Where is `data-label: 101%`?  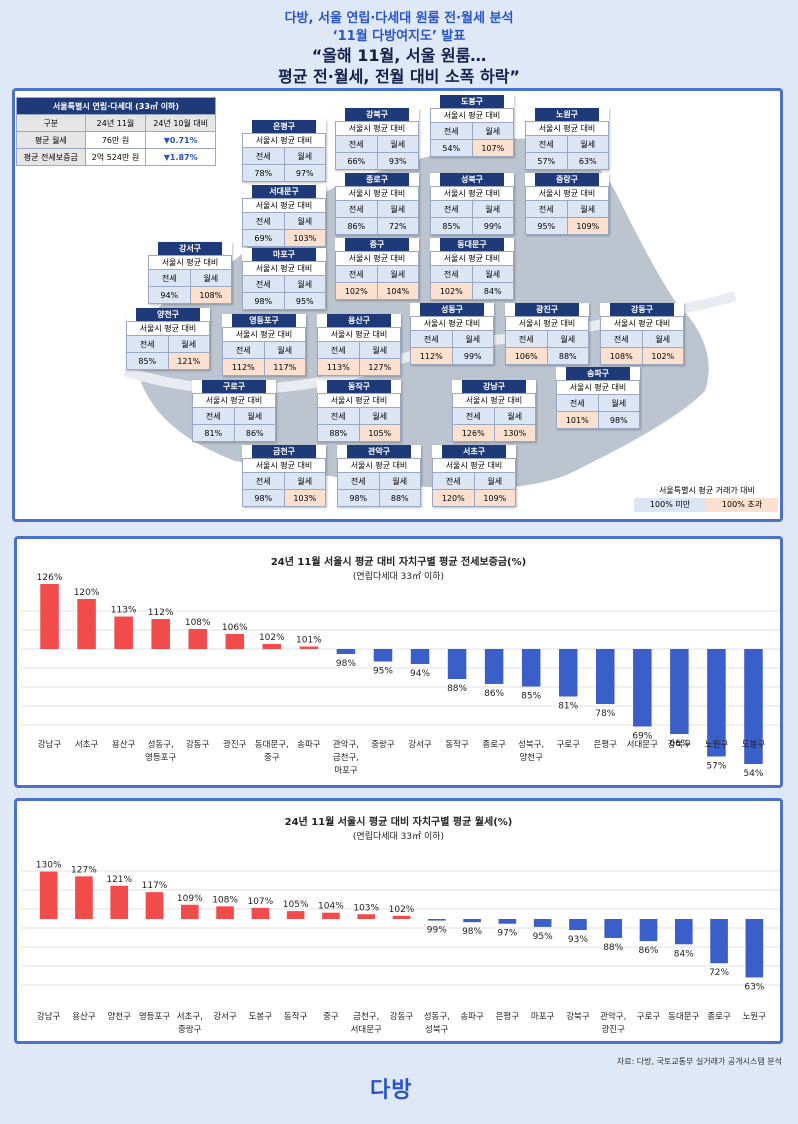 data-label: 101% is located at coordinates (309, 641).